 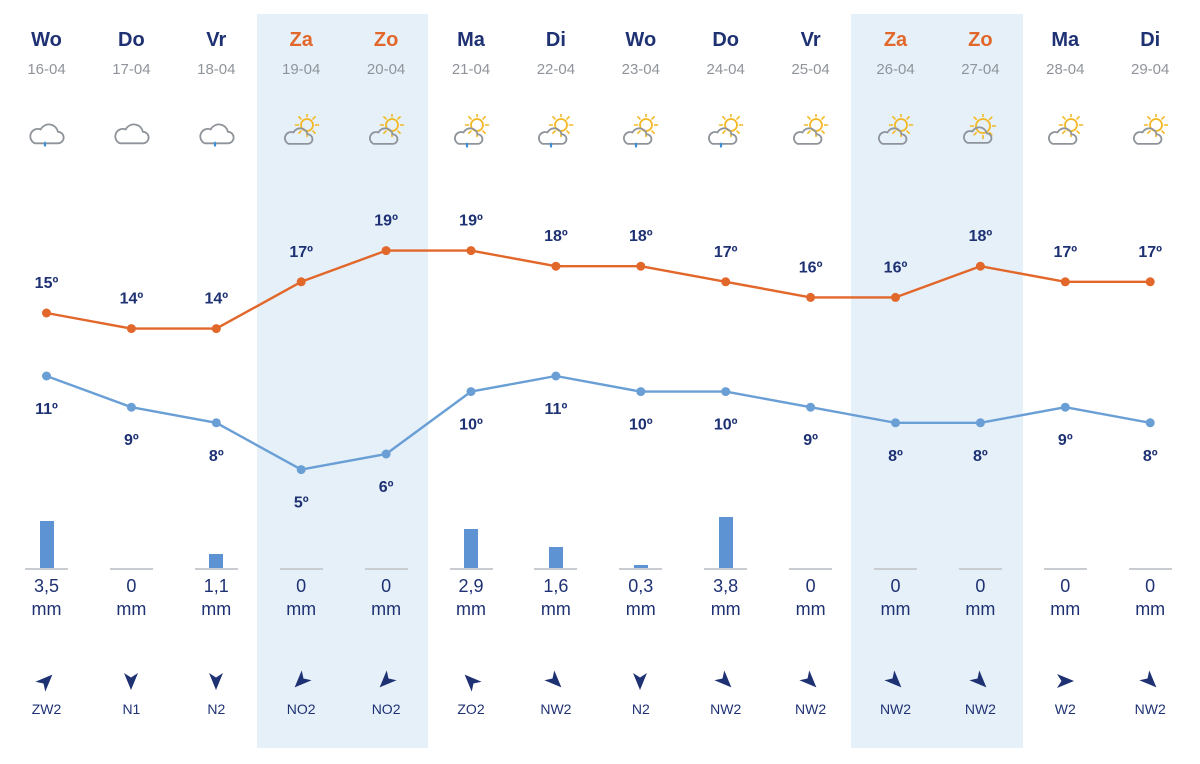 What do you see at coordinates (640, 69) in the screenshot?
I see `day-date: 23-04` at bounding box center [640, 69].